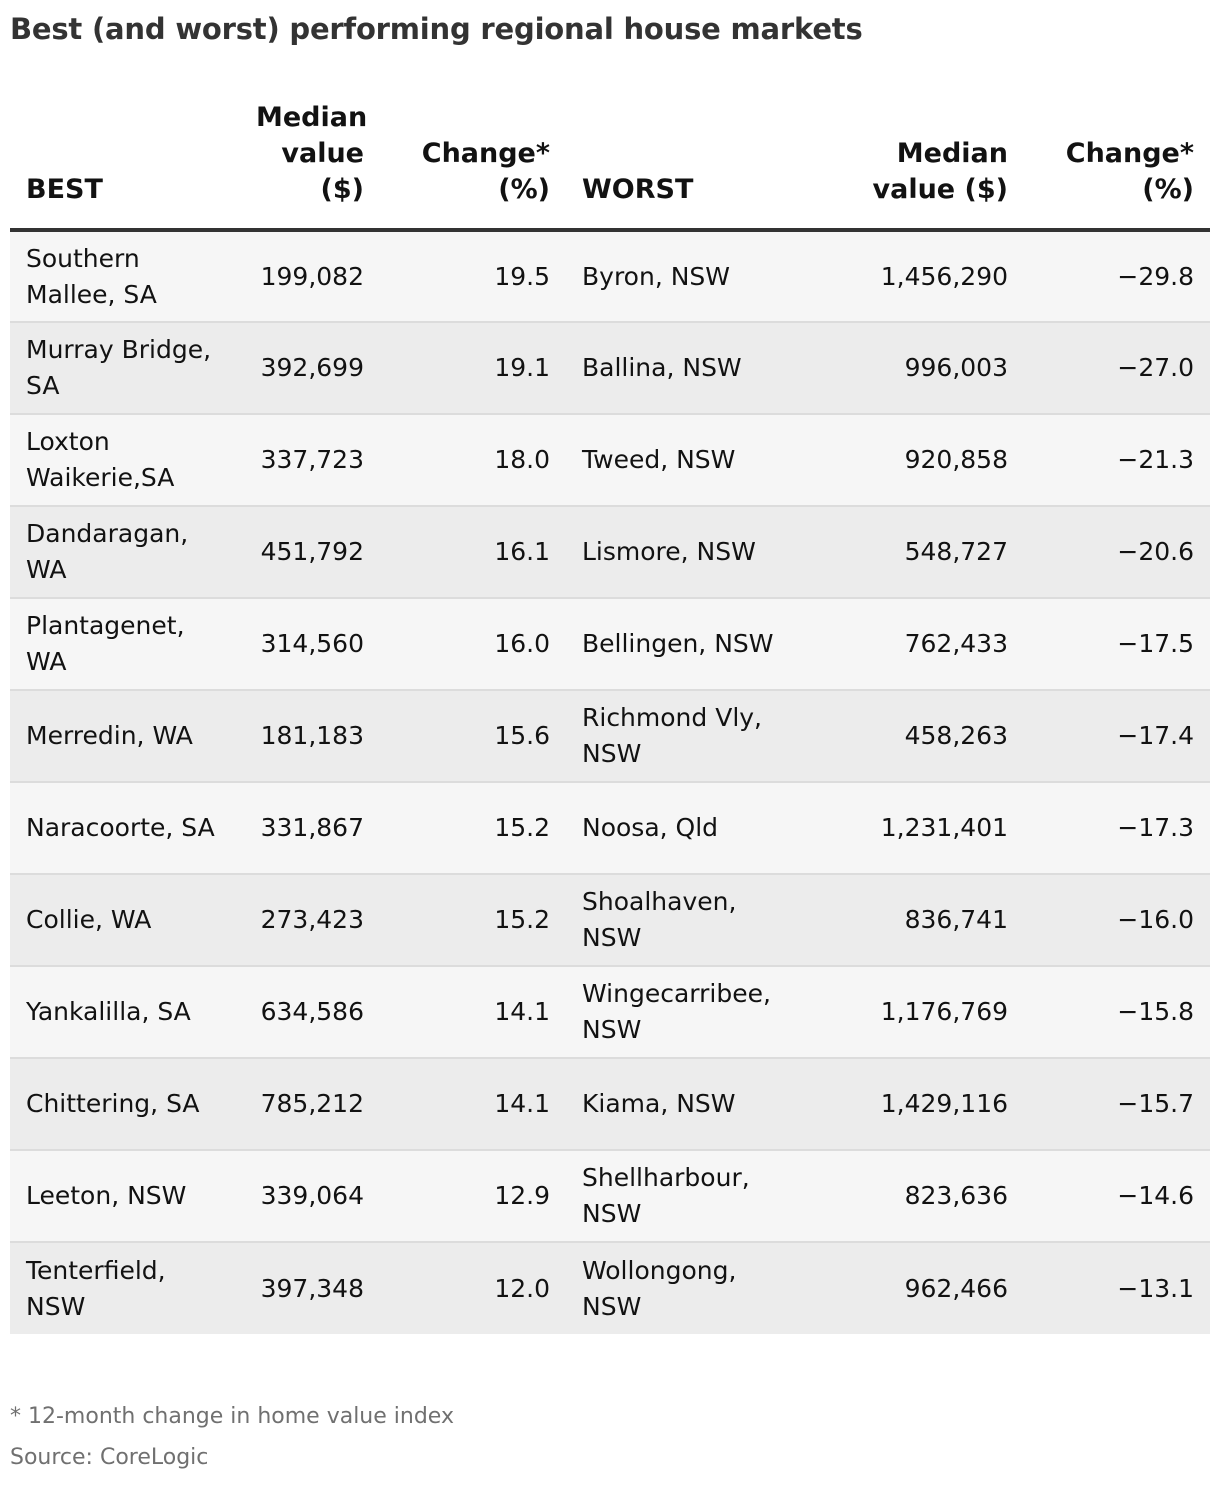  I want to click on header-best-median: Median value ($), so click(310, 166).